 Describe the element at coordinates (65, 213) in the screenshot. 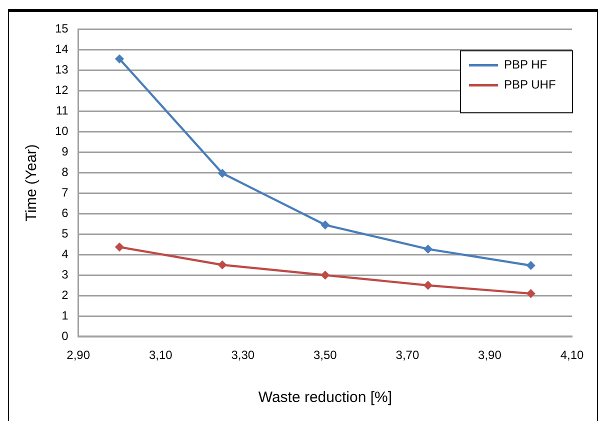

I see `y-tick-label: 6` at that location.